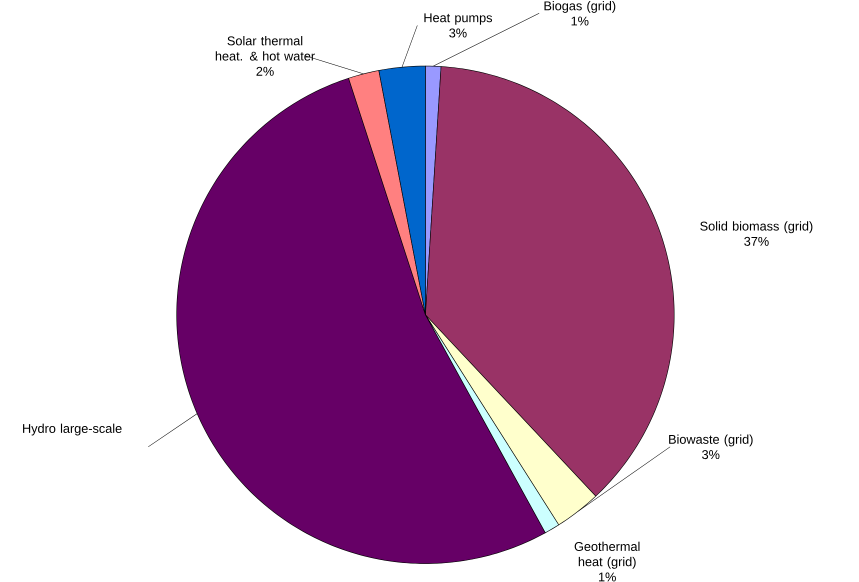  I want to click on data-label: 37%, so click(756, 241).